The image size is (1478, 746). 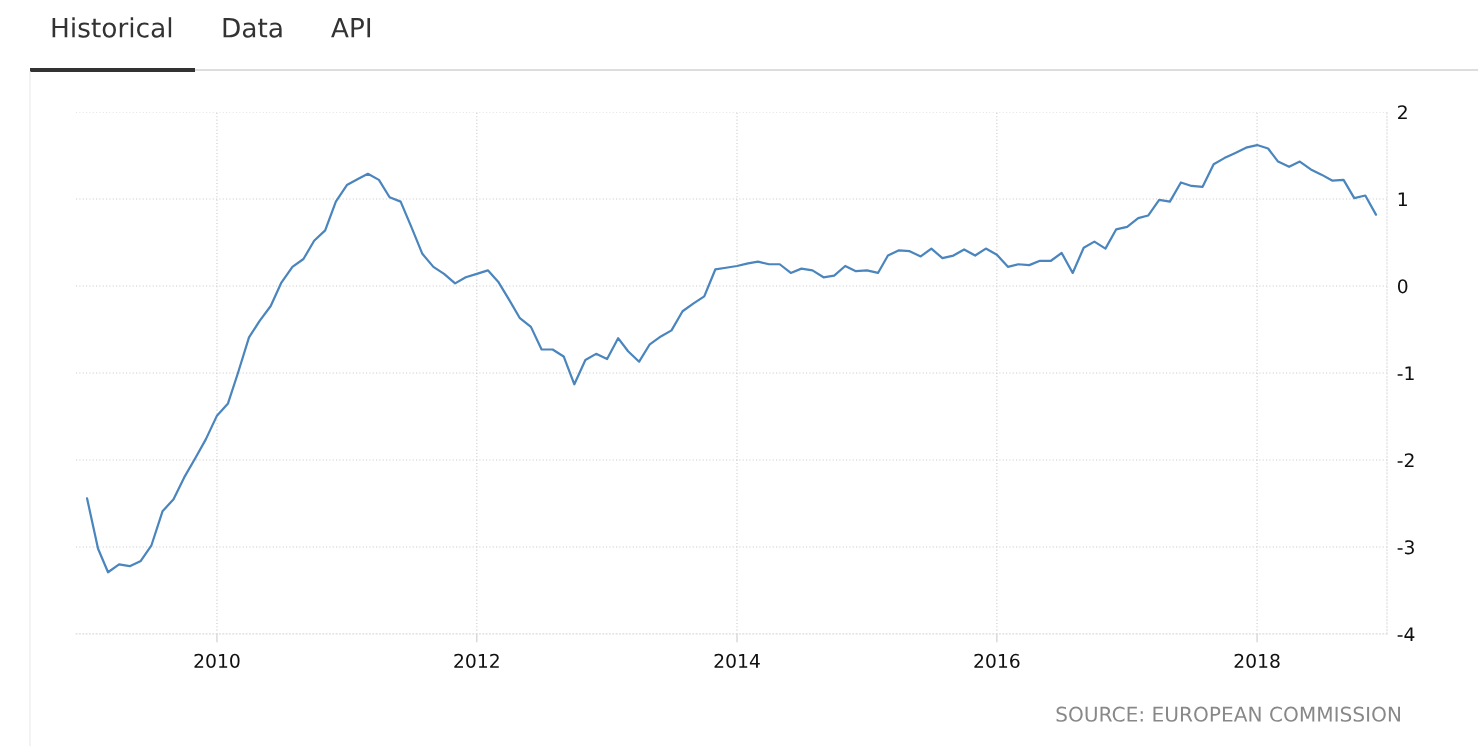 What do you see at coordinates (1406, 634) in the screenshot?
I see `y-tick-label: -4` at bounding box center [1406, 634].